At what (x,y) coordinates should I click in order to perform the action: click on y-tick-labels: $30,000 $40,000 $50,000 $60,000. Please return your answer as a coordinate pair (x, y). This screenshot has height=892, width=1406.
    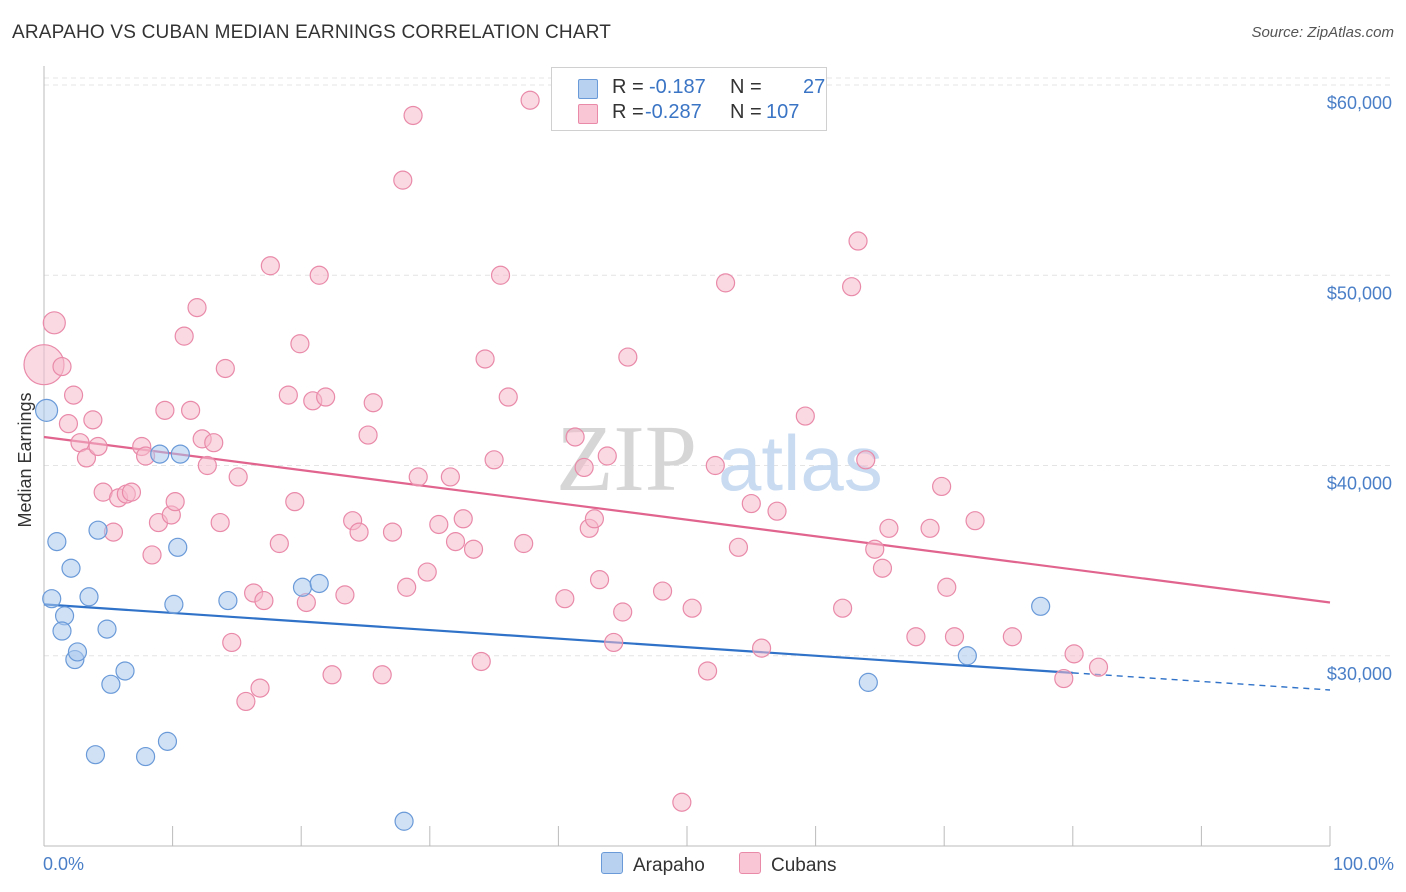
    Looking at the image, I should click on (1359, 388).